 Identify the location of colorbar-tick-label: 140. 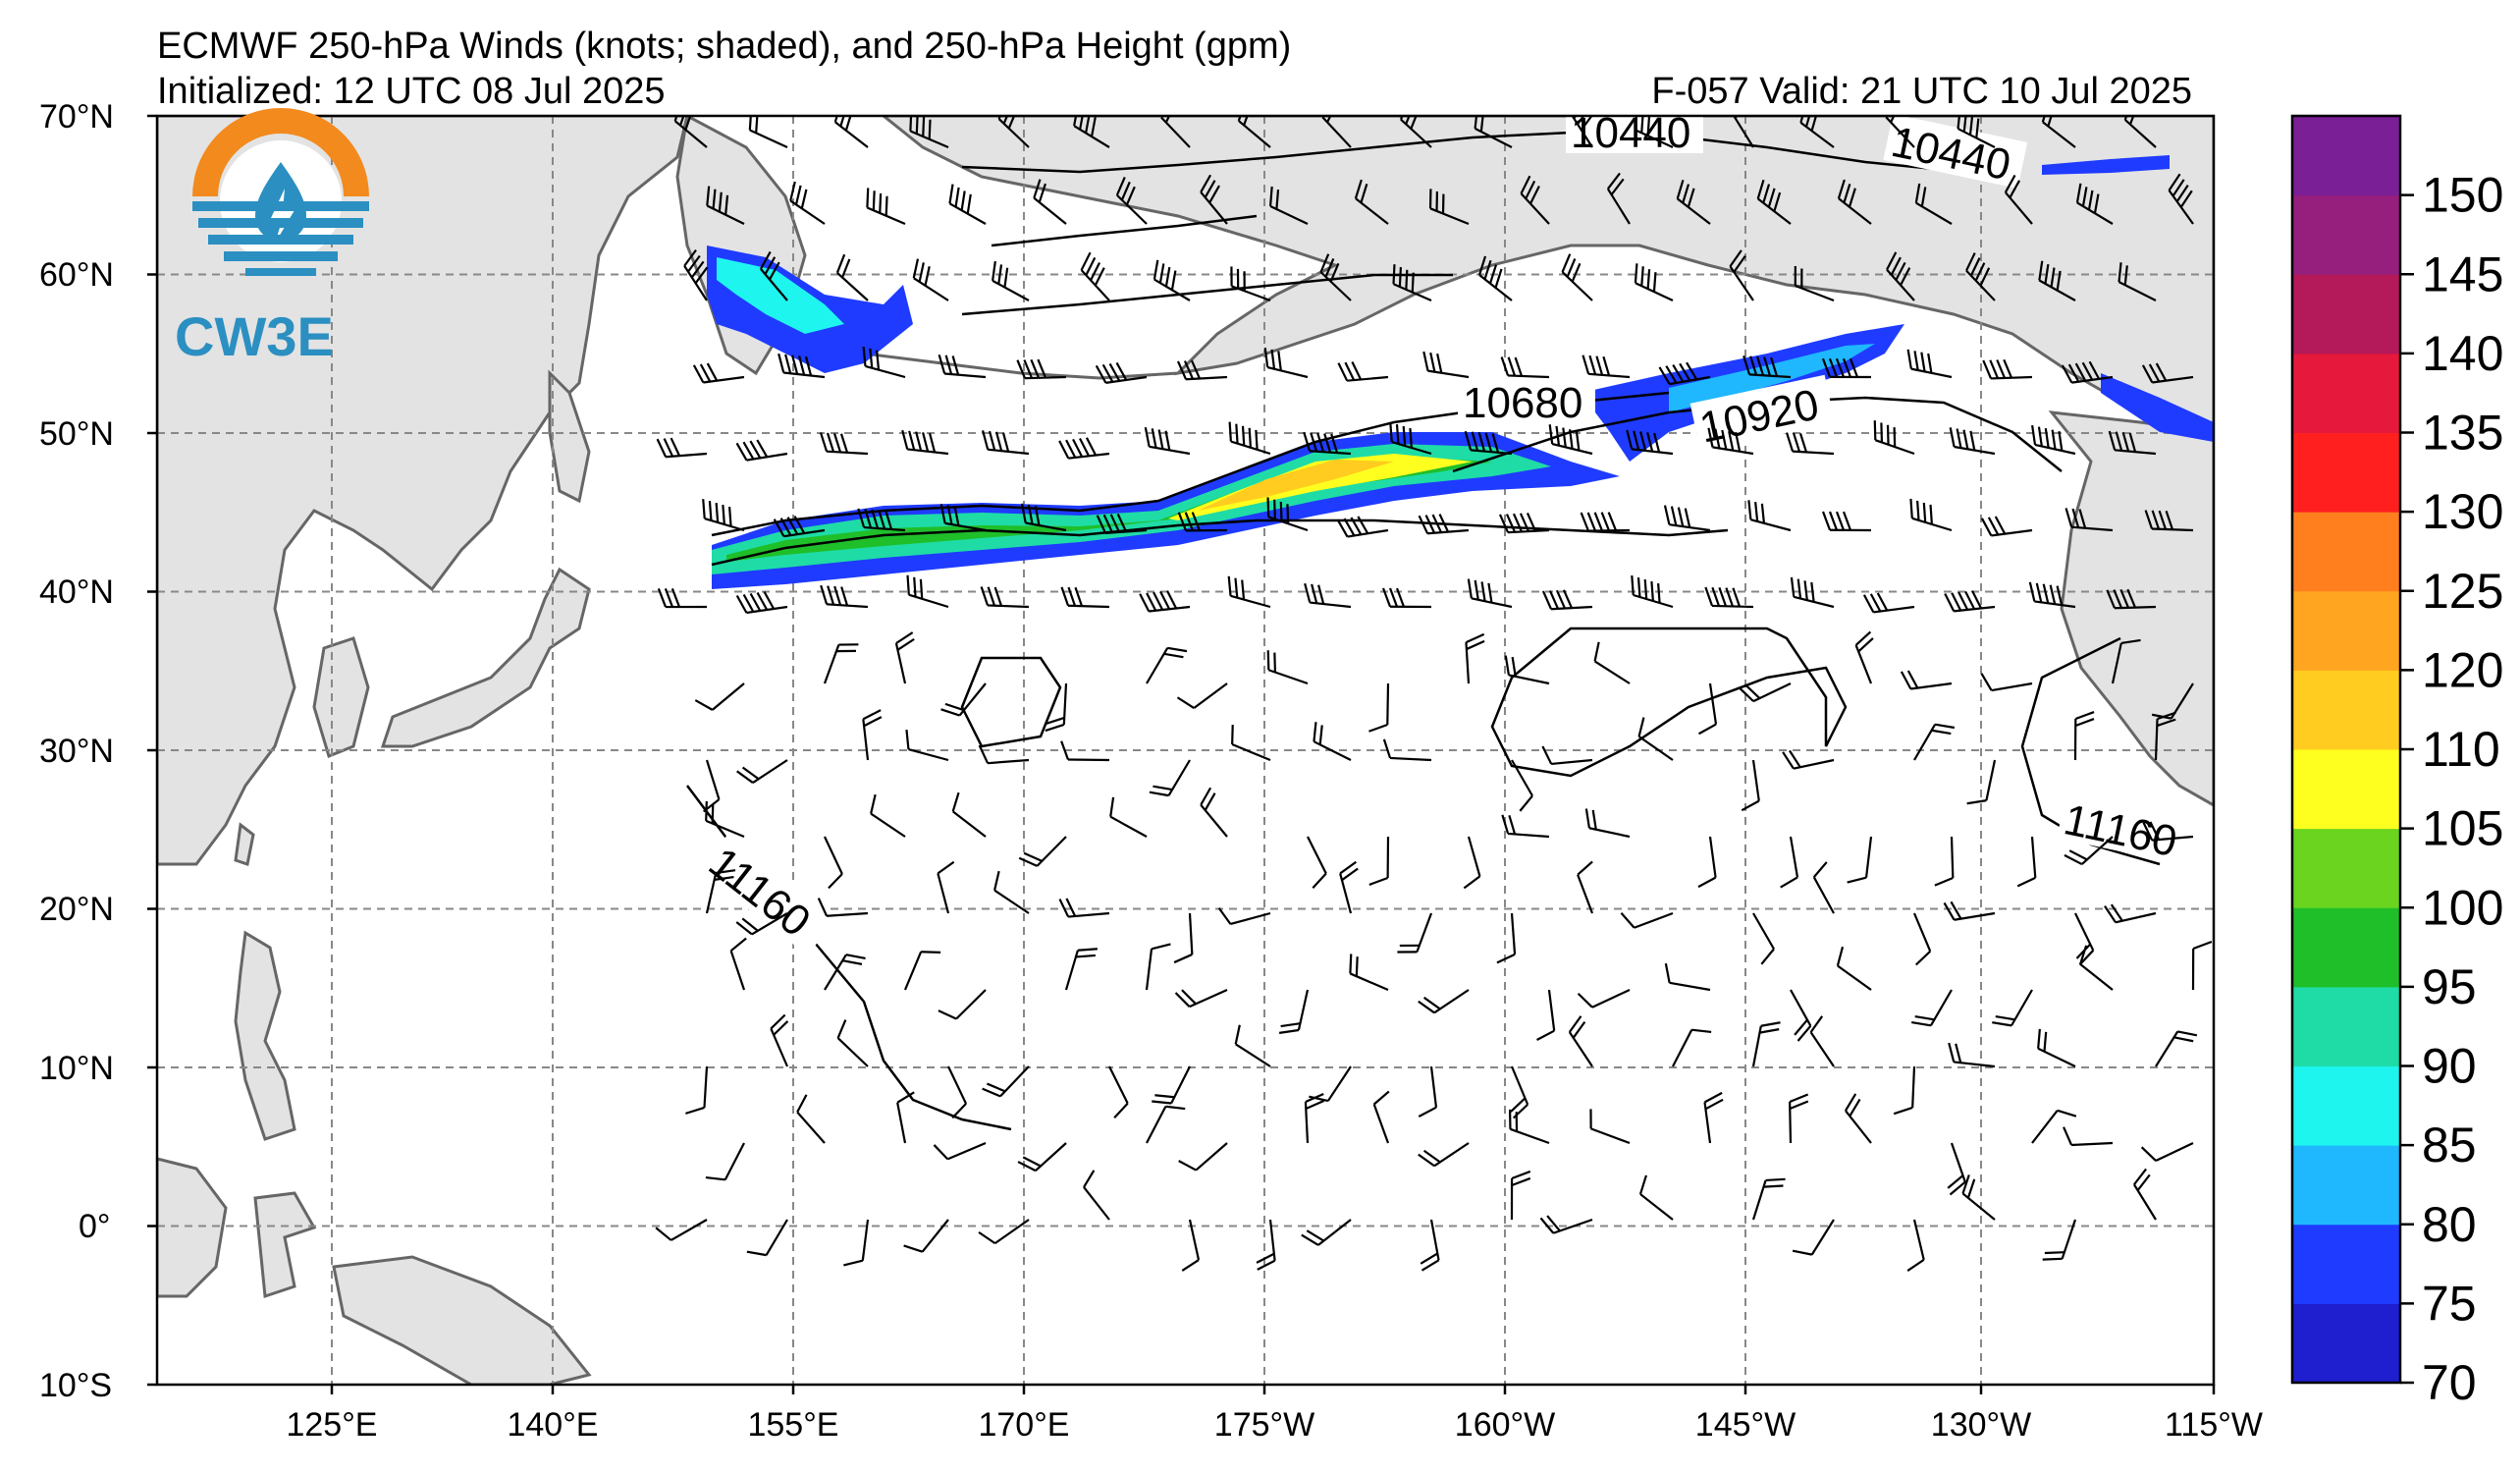
(2462, 353).